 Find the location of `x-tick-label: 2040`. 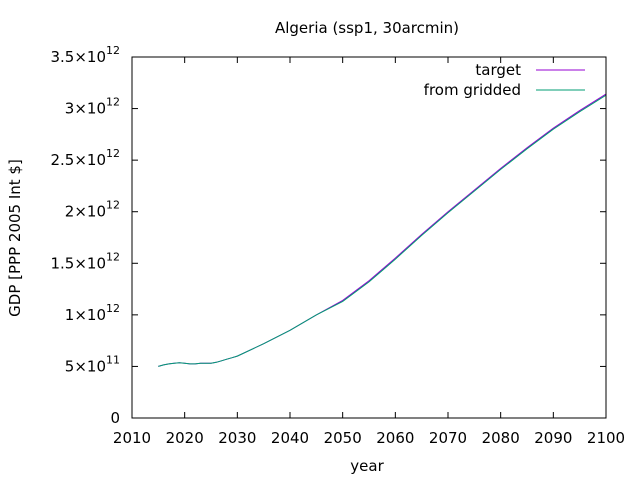

x-tick-label: 2040 is located at coordinates (290, 438).